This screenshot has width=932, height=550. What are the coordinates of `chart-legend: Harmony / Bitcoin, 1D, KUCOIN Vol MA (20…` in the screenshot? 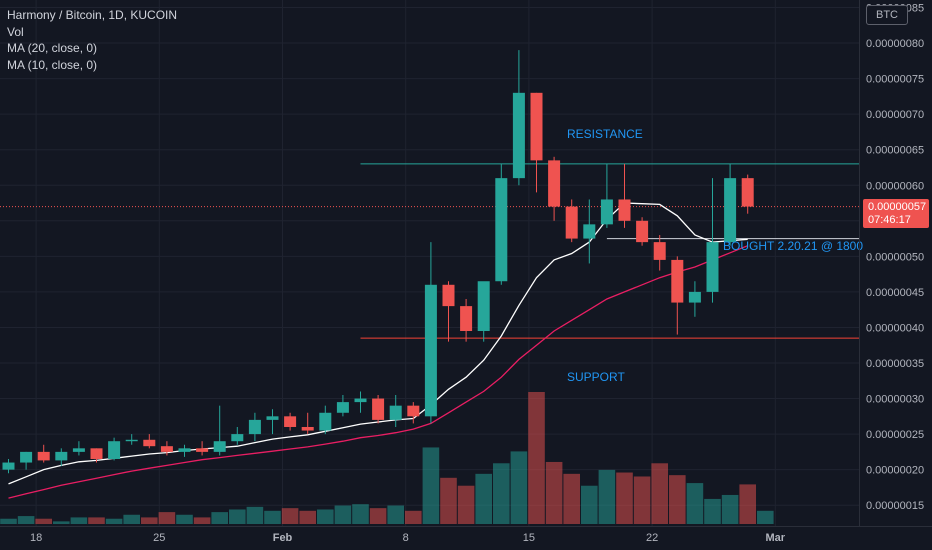 It's located at (92, 40).